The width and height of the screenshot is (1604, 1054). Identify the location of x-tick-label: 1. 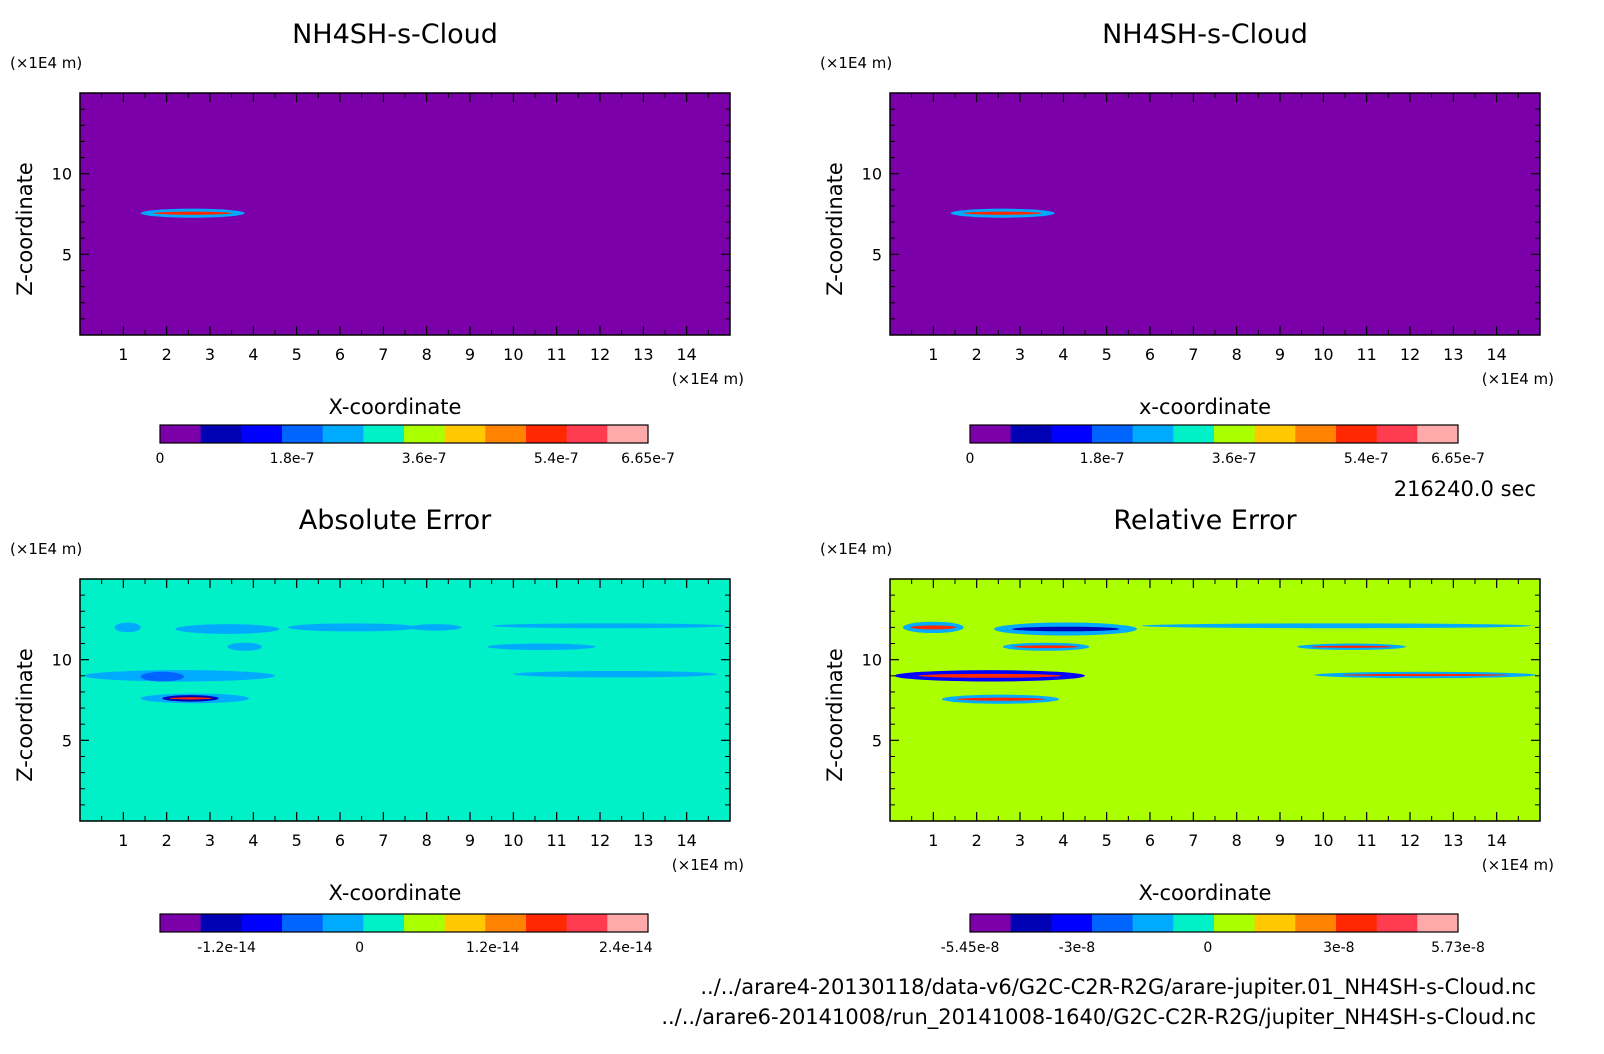
(123, 354).